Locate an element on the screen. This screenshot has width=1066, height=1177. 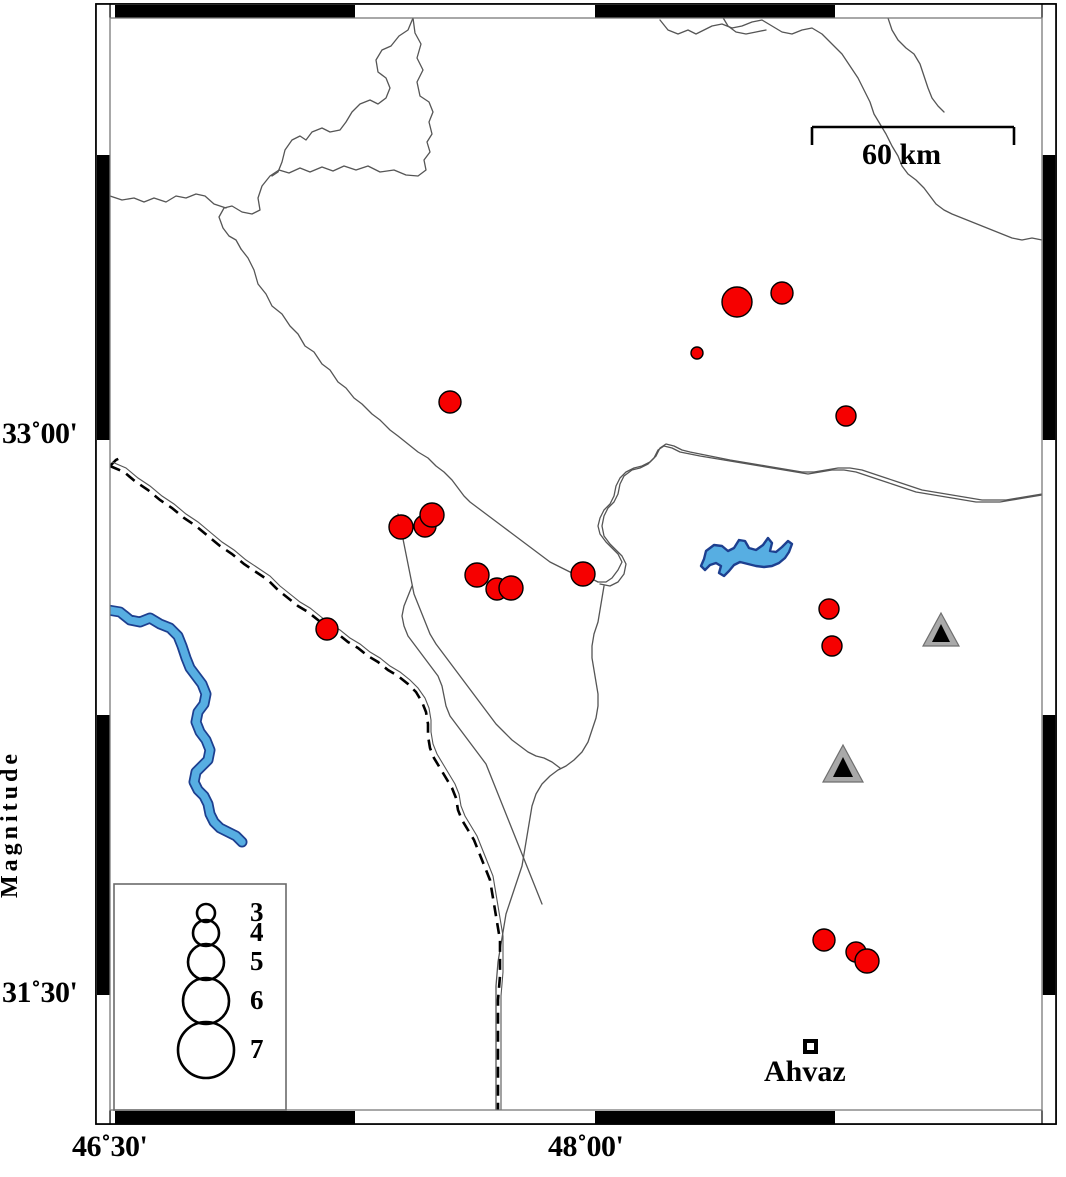
legend-magnitude-value: 7 is located at coordinates (257, 1049).